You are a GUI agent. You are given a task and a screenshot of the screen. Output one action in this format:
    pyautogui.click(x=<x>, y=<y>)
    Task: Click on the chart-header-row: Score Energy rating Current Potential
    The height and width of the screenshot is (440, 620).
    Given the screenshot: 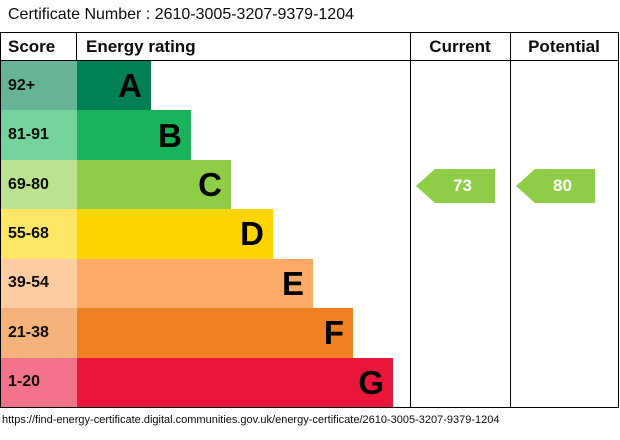 What is the action you would take?
    pyautogui.click(x=309, y=47)
    